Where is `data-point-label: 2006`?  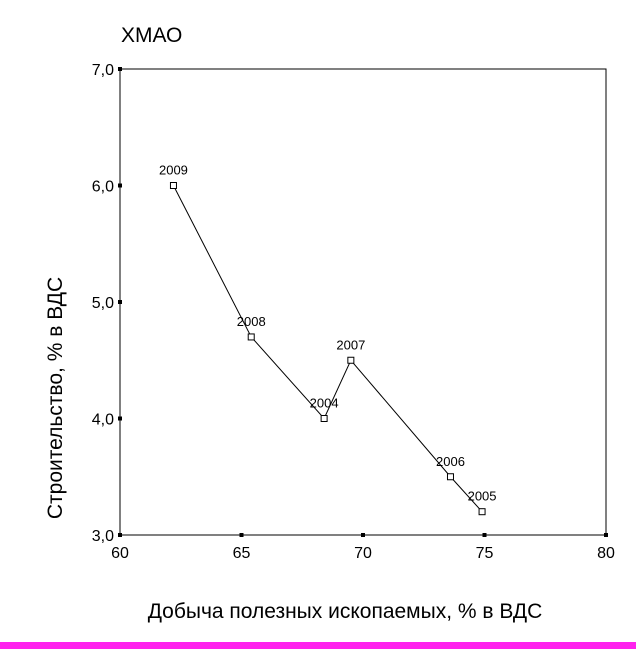 data-point-label: 2006 is located at coordinates (450, 461).